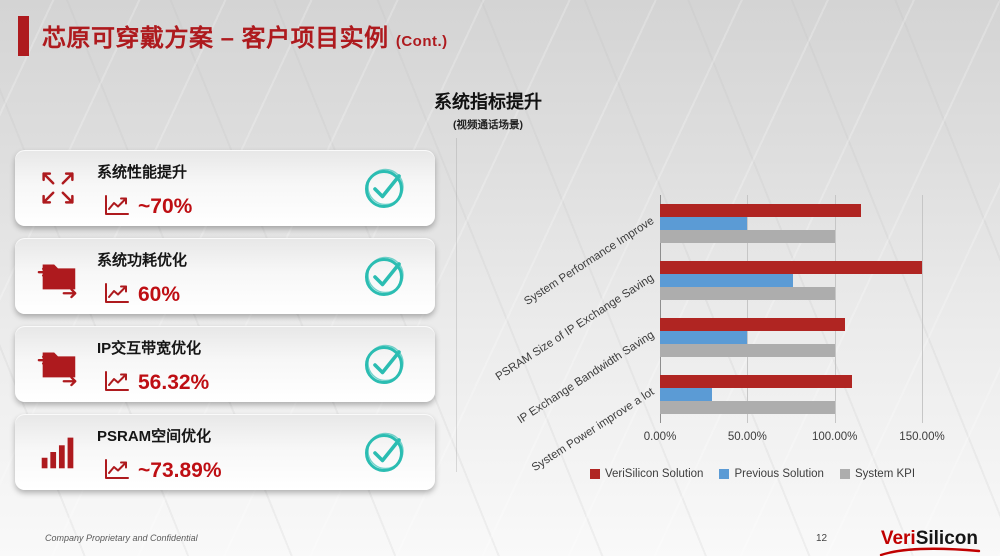 The image size is (1000, 556). I want to click on metric-value: ~70%, so click(165, 206).